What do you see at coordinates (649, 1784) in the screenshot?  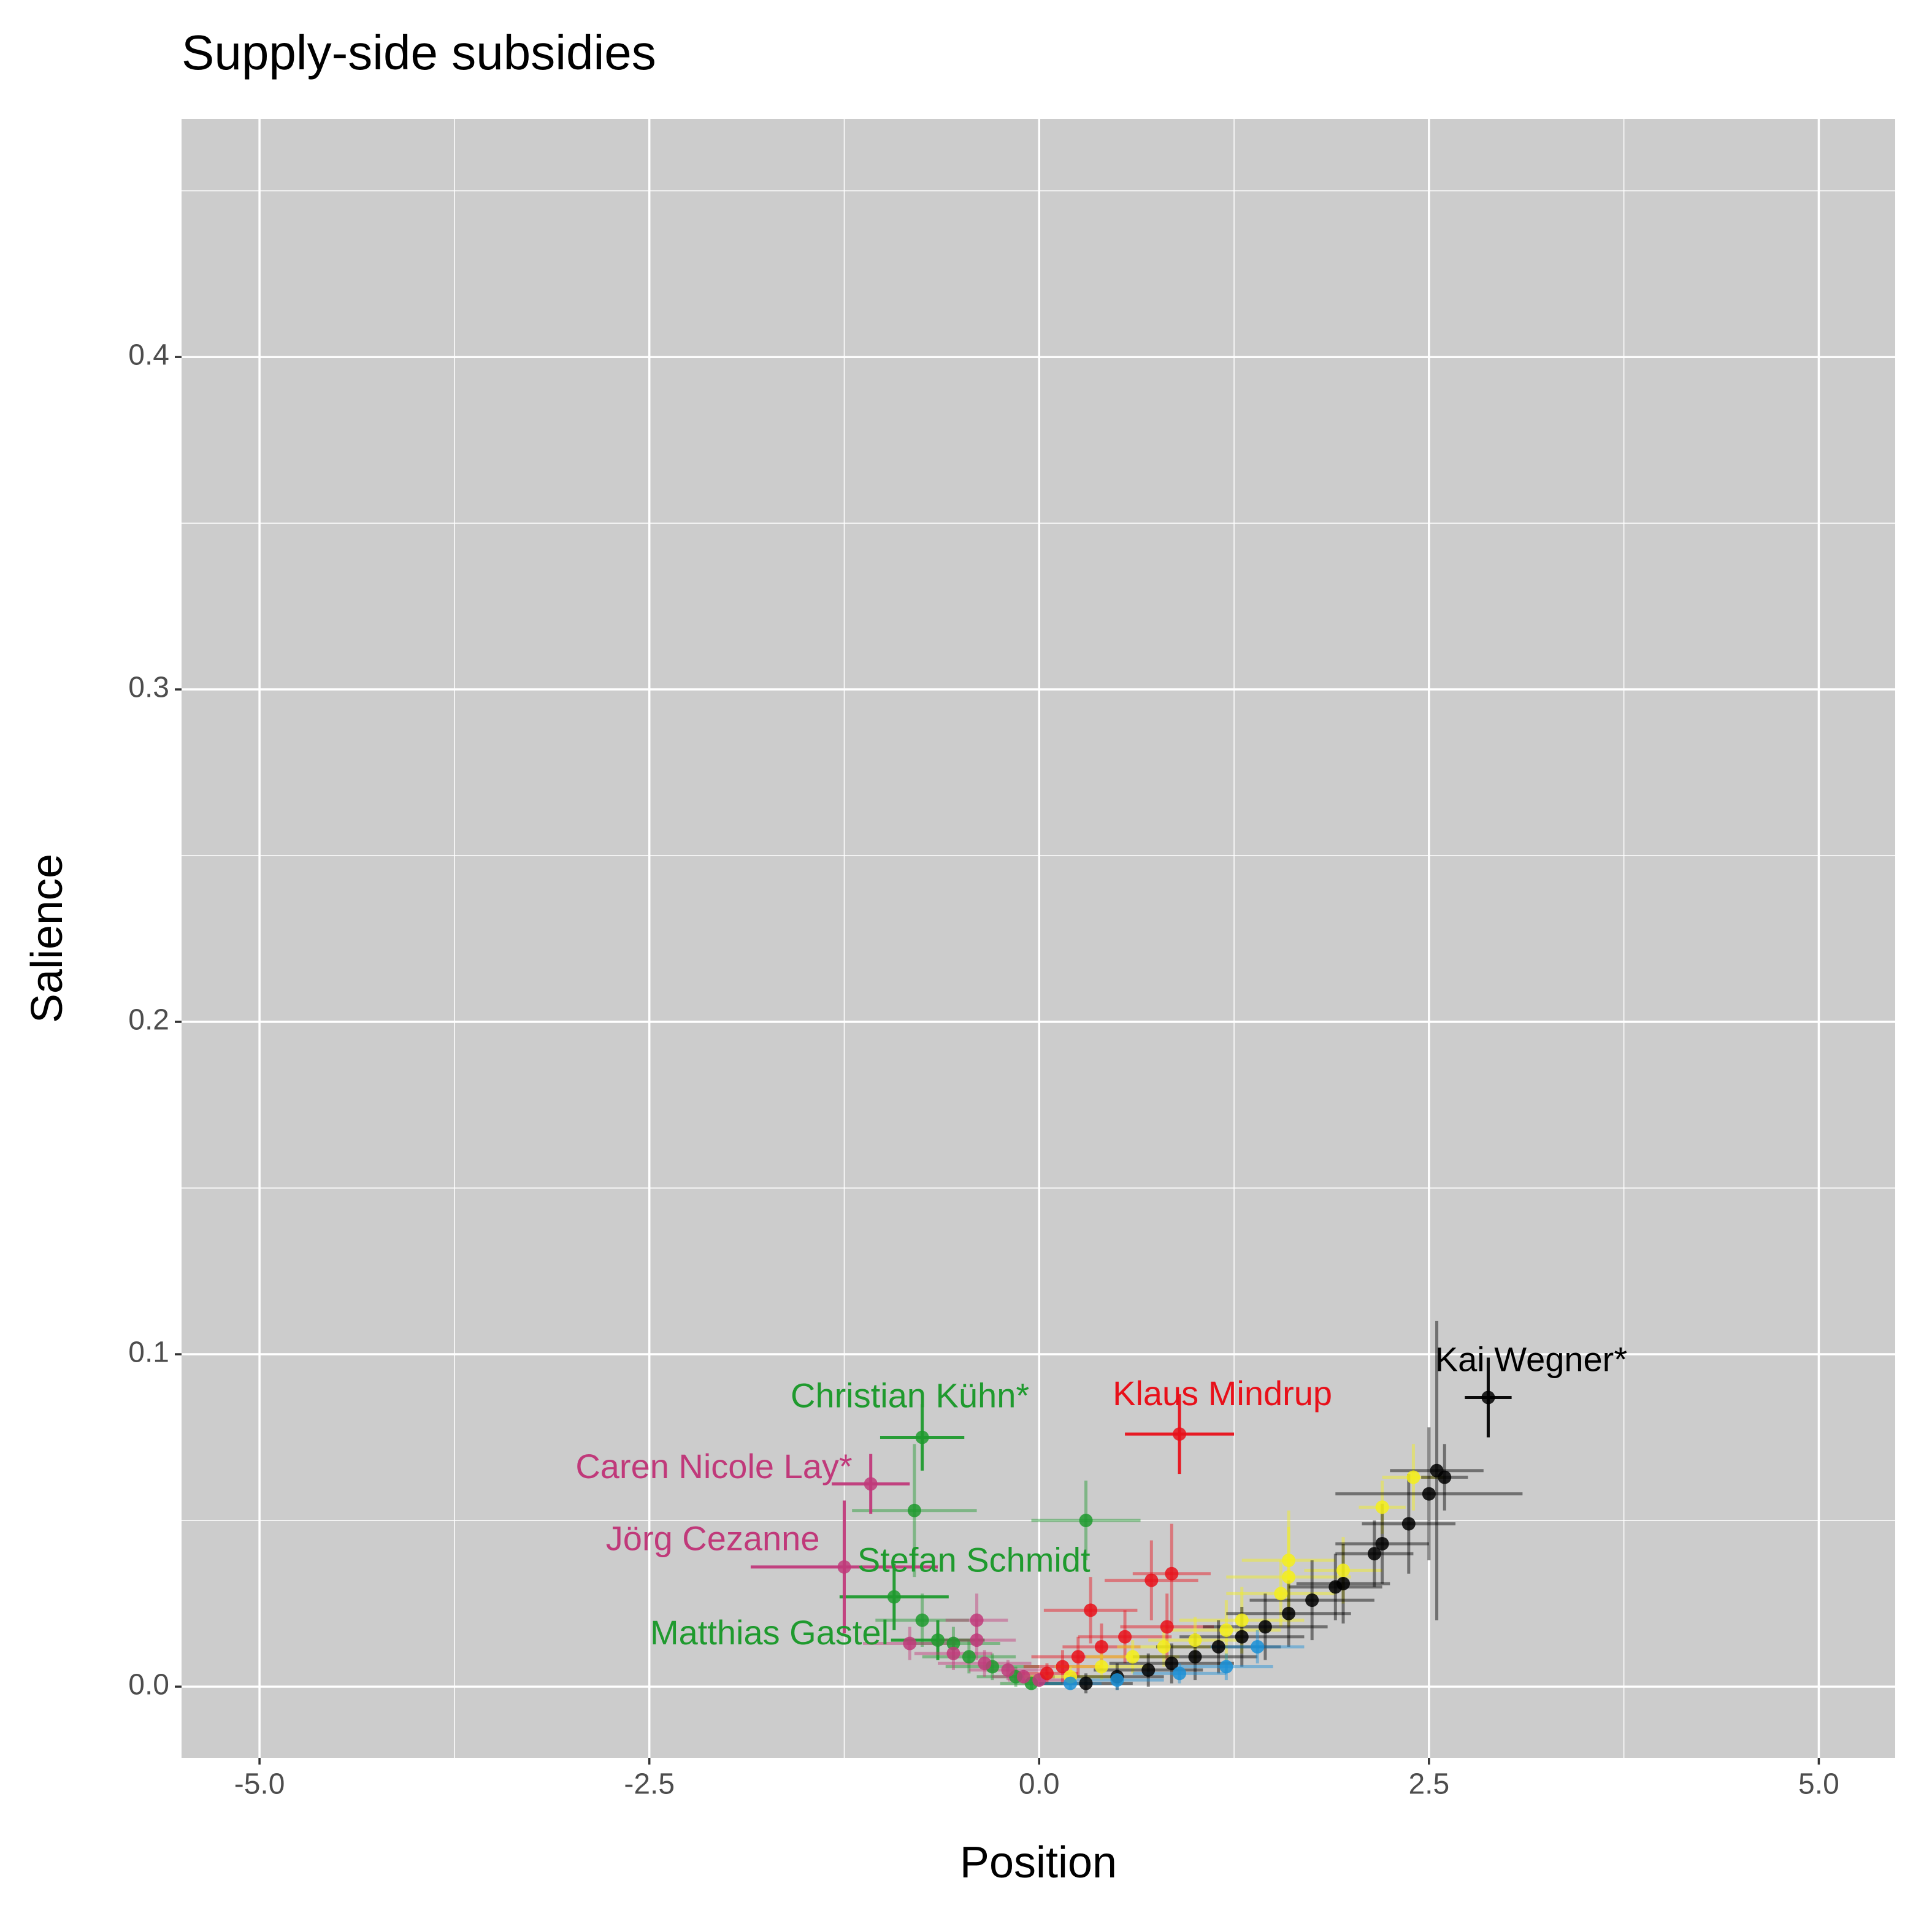 I see `x-tick-label: -2.5` at bounding box center [649, 1784].